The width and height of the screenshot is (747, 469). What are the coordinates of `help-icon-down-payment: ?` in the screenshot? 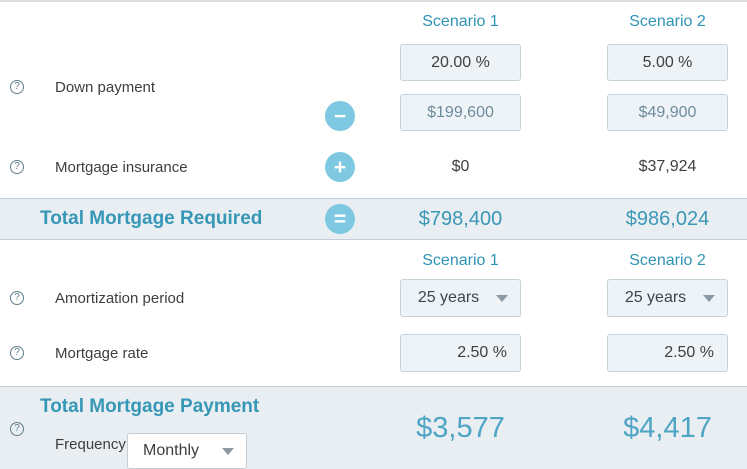 It's located at (17, 87).